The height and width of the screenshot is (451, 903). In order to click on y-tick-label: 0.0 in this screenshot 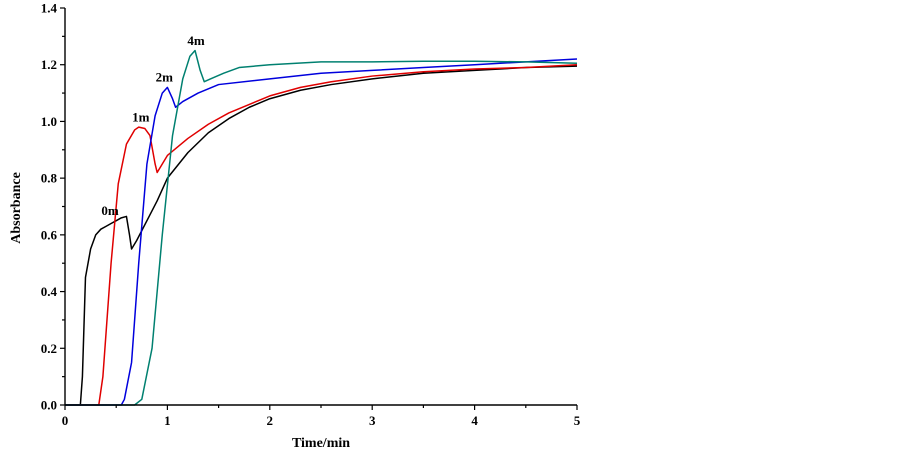, I will do `click(49, 405)`.